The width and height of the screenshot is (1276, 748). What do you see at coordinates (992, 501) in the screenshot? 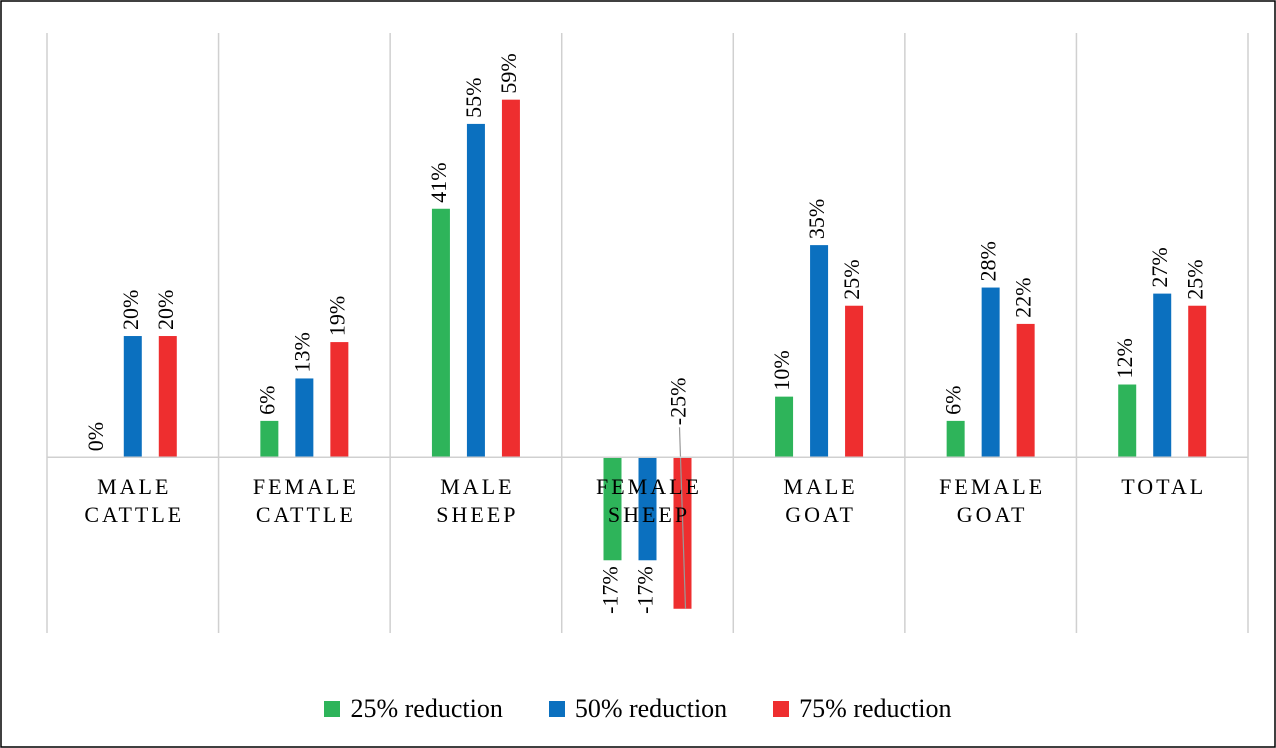
I see `x-tick-label: FEMALE GOAT` at bounding box center [992, 501].